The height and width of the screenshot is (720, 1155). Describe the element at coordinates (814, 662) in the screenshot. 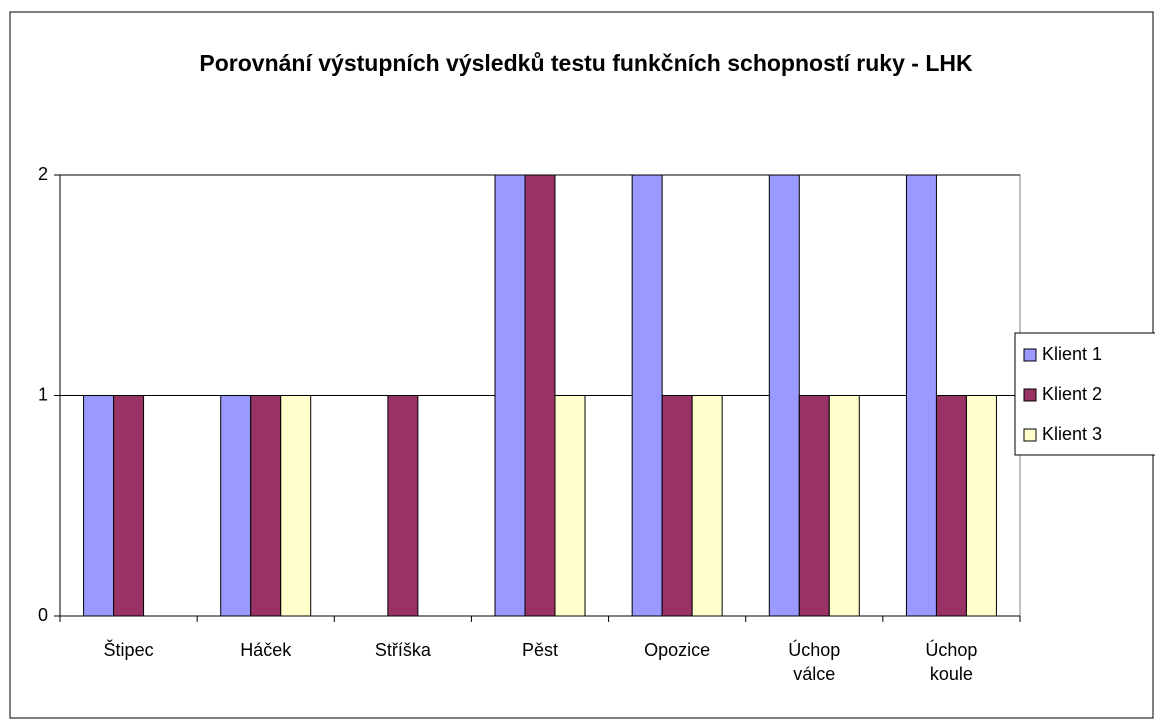

I see `x-tick-label: Úchop válce` at that location.